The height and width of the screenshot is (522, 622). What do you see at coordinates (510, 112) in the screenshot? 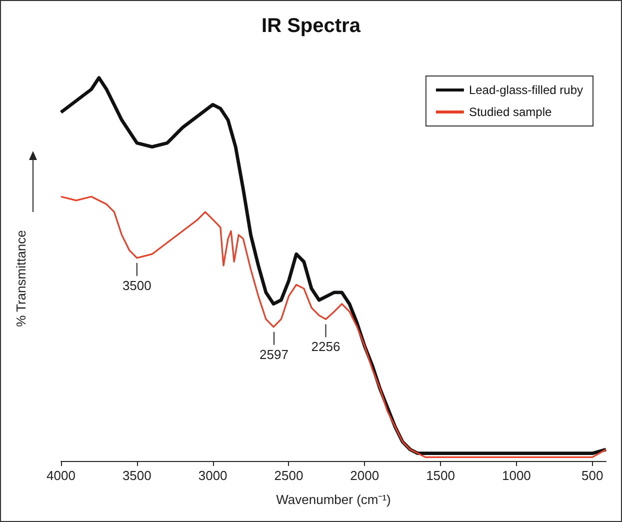
I see `legend-label: Studied sample` at bounding box center [510, 112].